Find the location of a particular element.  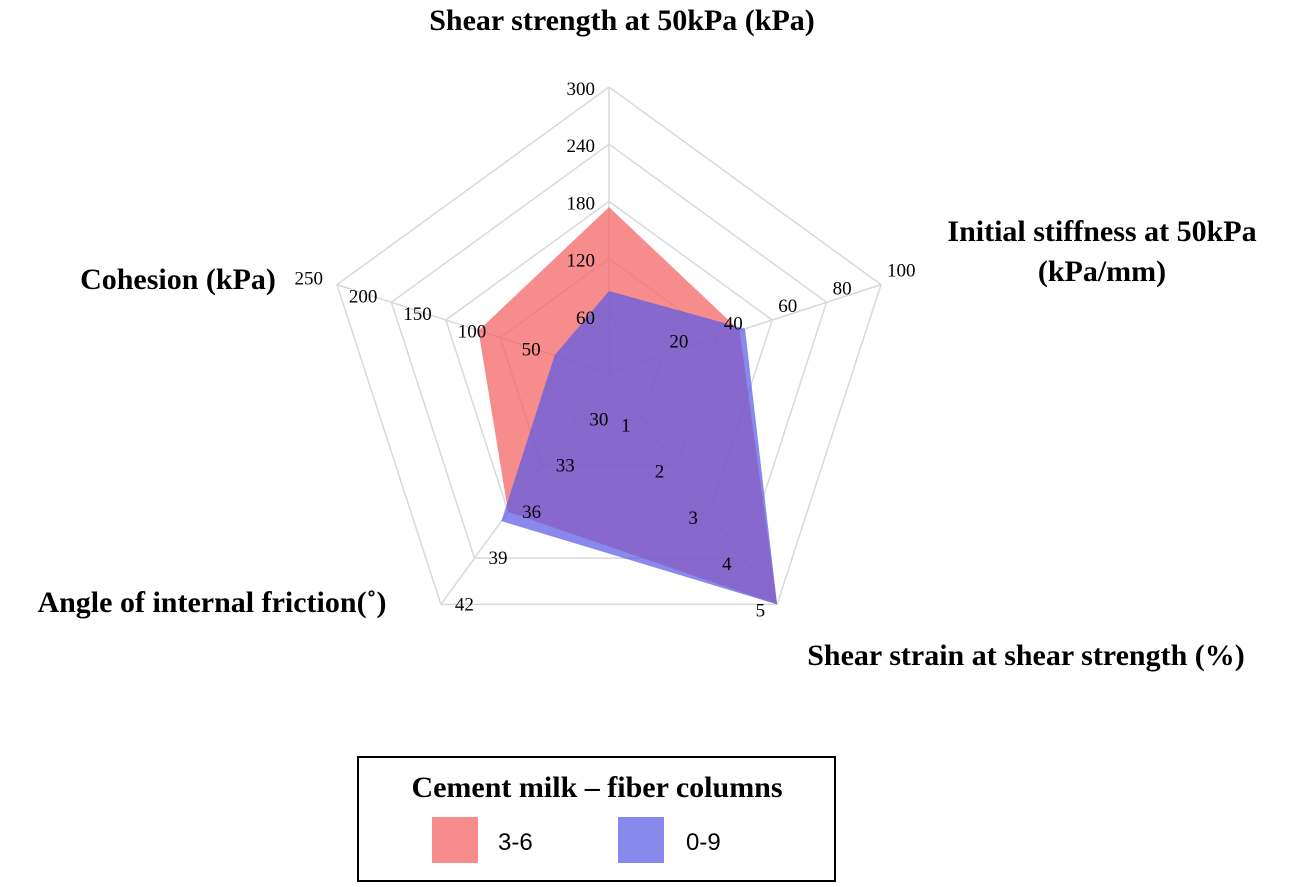

axis-title: Initial stiffness at 50kPa is located at coordinates (1101, 231).